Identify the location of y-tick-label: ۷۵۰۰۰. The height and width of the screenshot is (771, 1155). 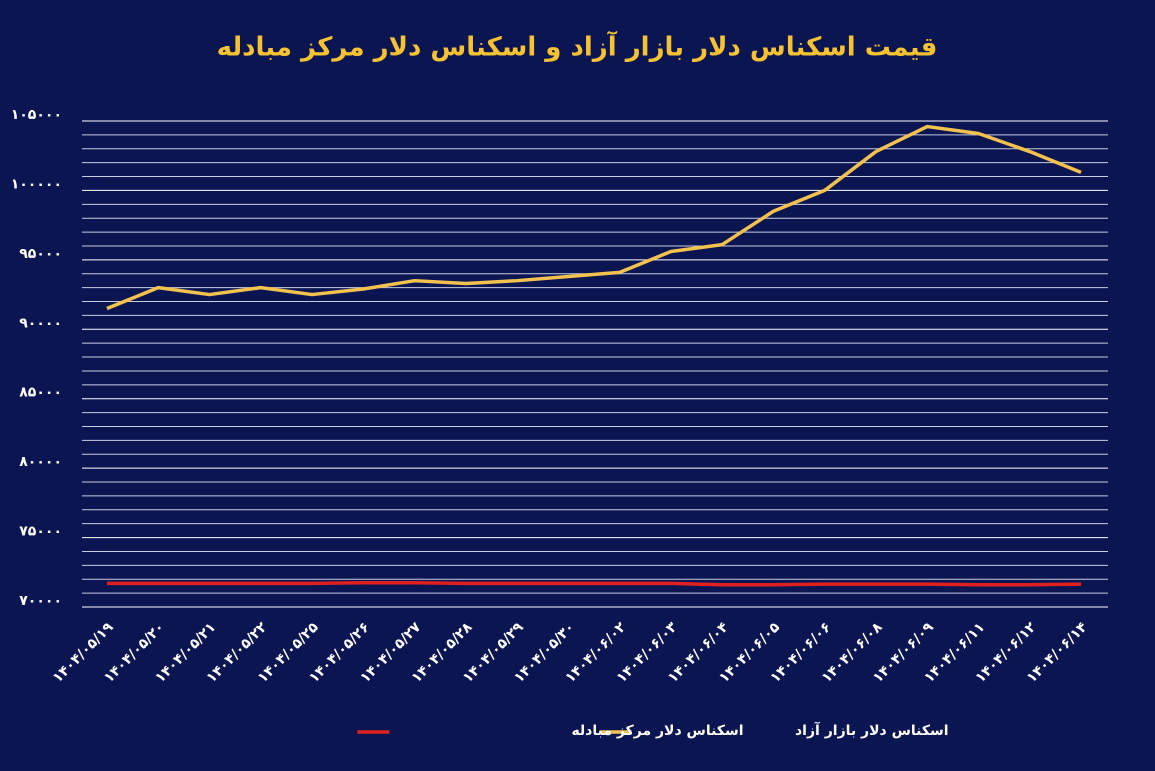
(40, 532).